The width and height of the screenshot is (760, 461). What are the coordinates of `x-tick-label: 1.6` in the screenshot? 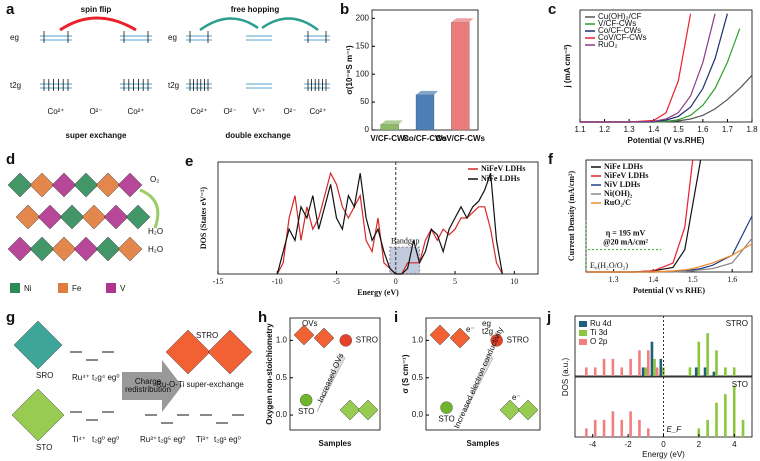 It's located at (732, 279).